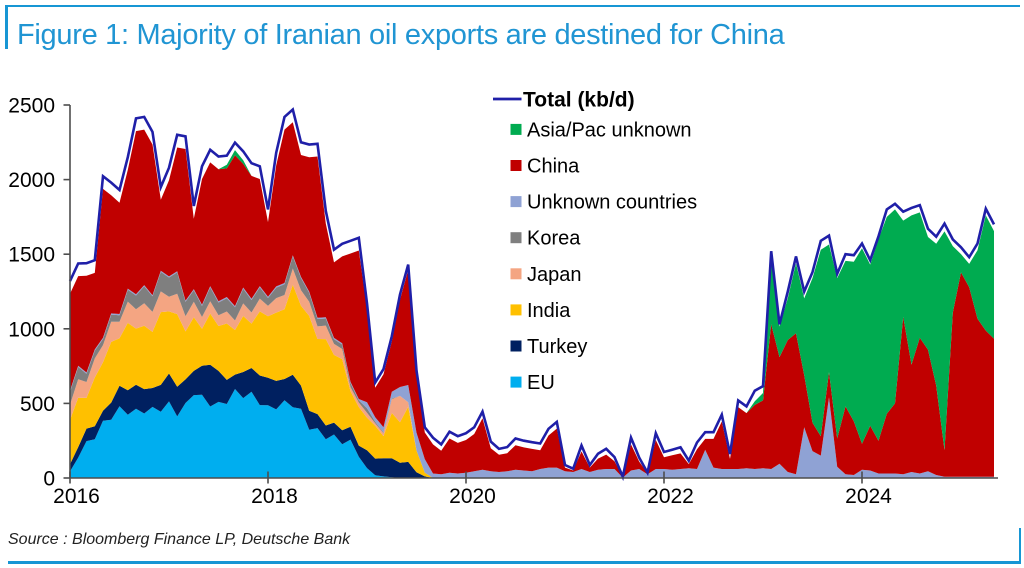  What do you see at coordinates (274, 496) in the screenshot?
I see `svg-text: 2018` at bounding box center [274, 496].